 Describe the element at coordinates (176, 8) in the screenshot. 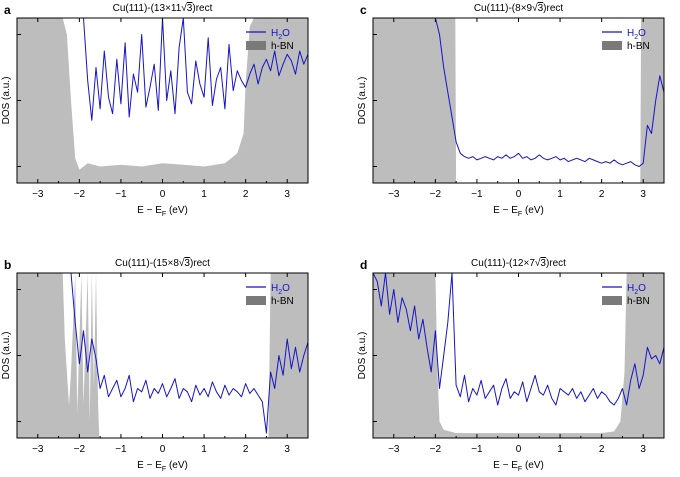

I see `title-mid: 11` at that location.